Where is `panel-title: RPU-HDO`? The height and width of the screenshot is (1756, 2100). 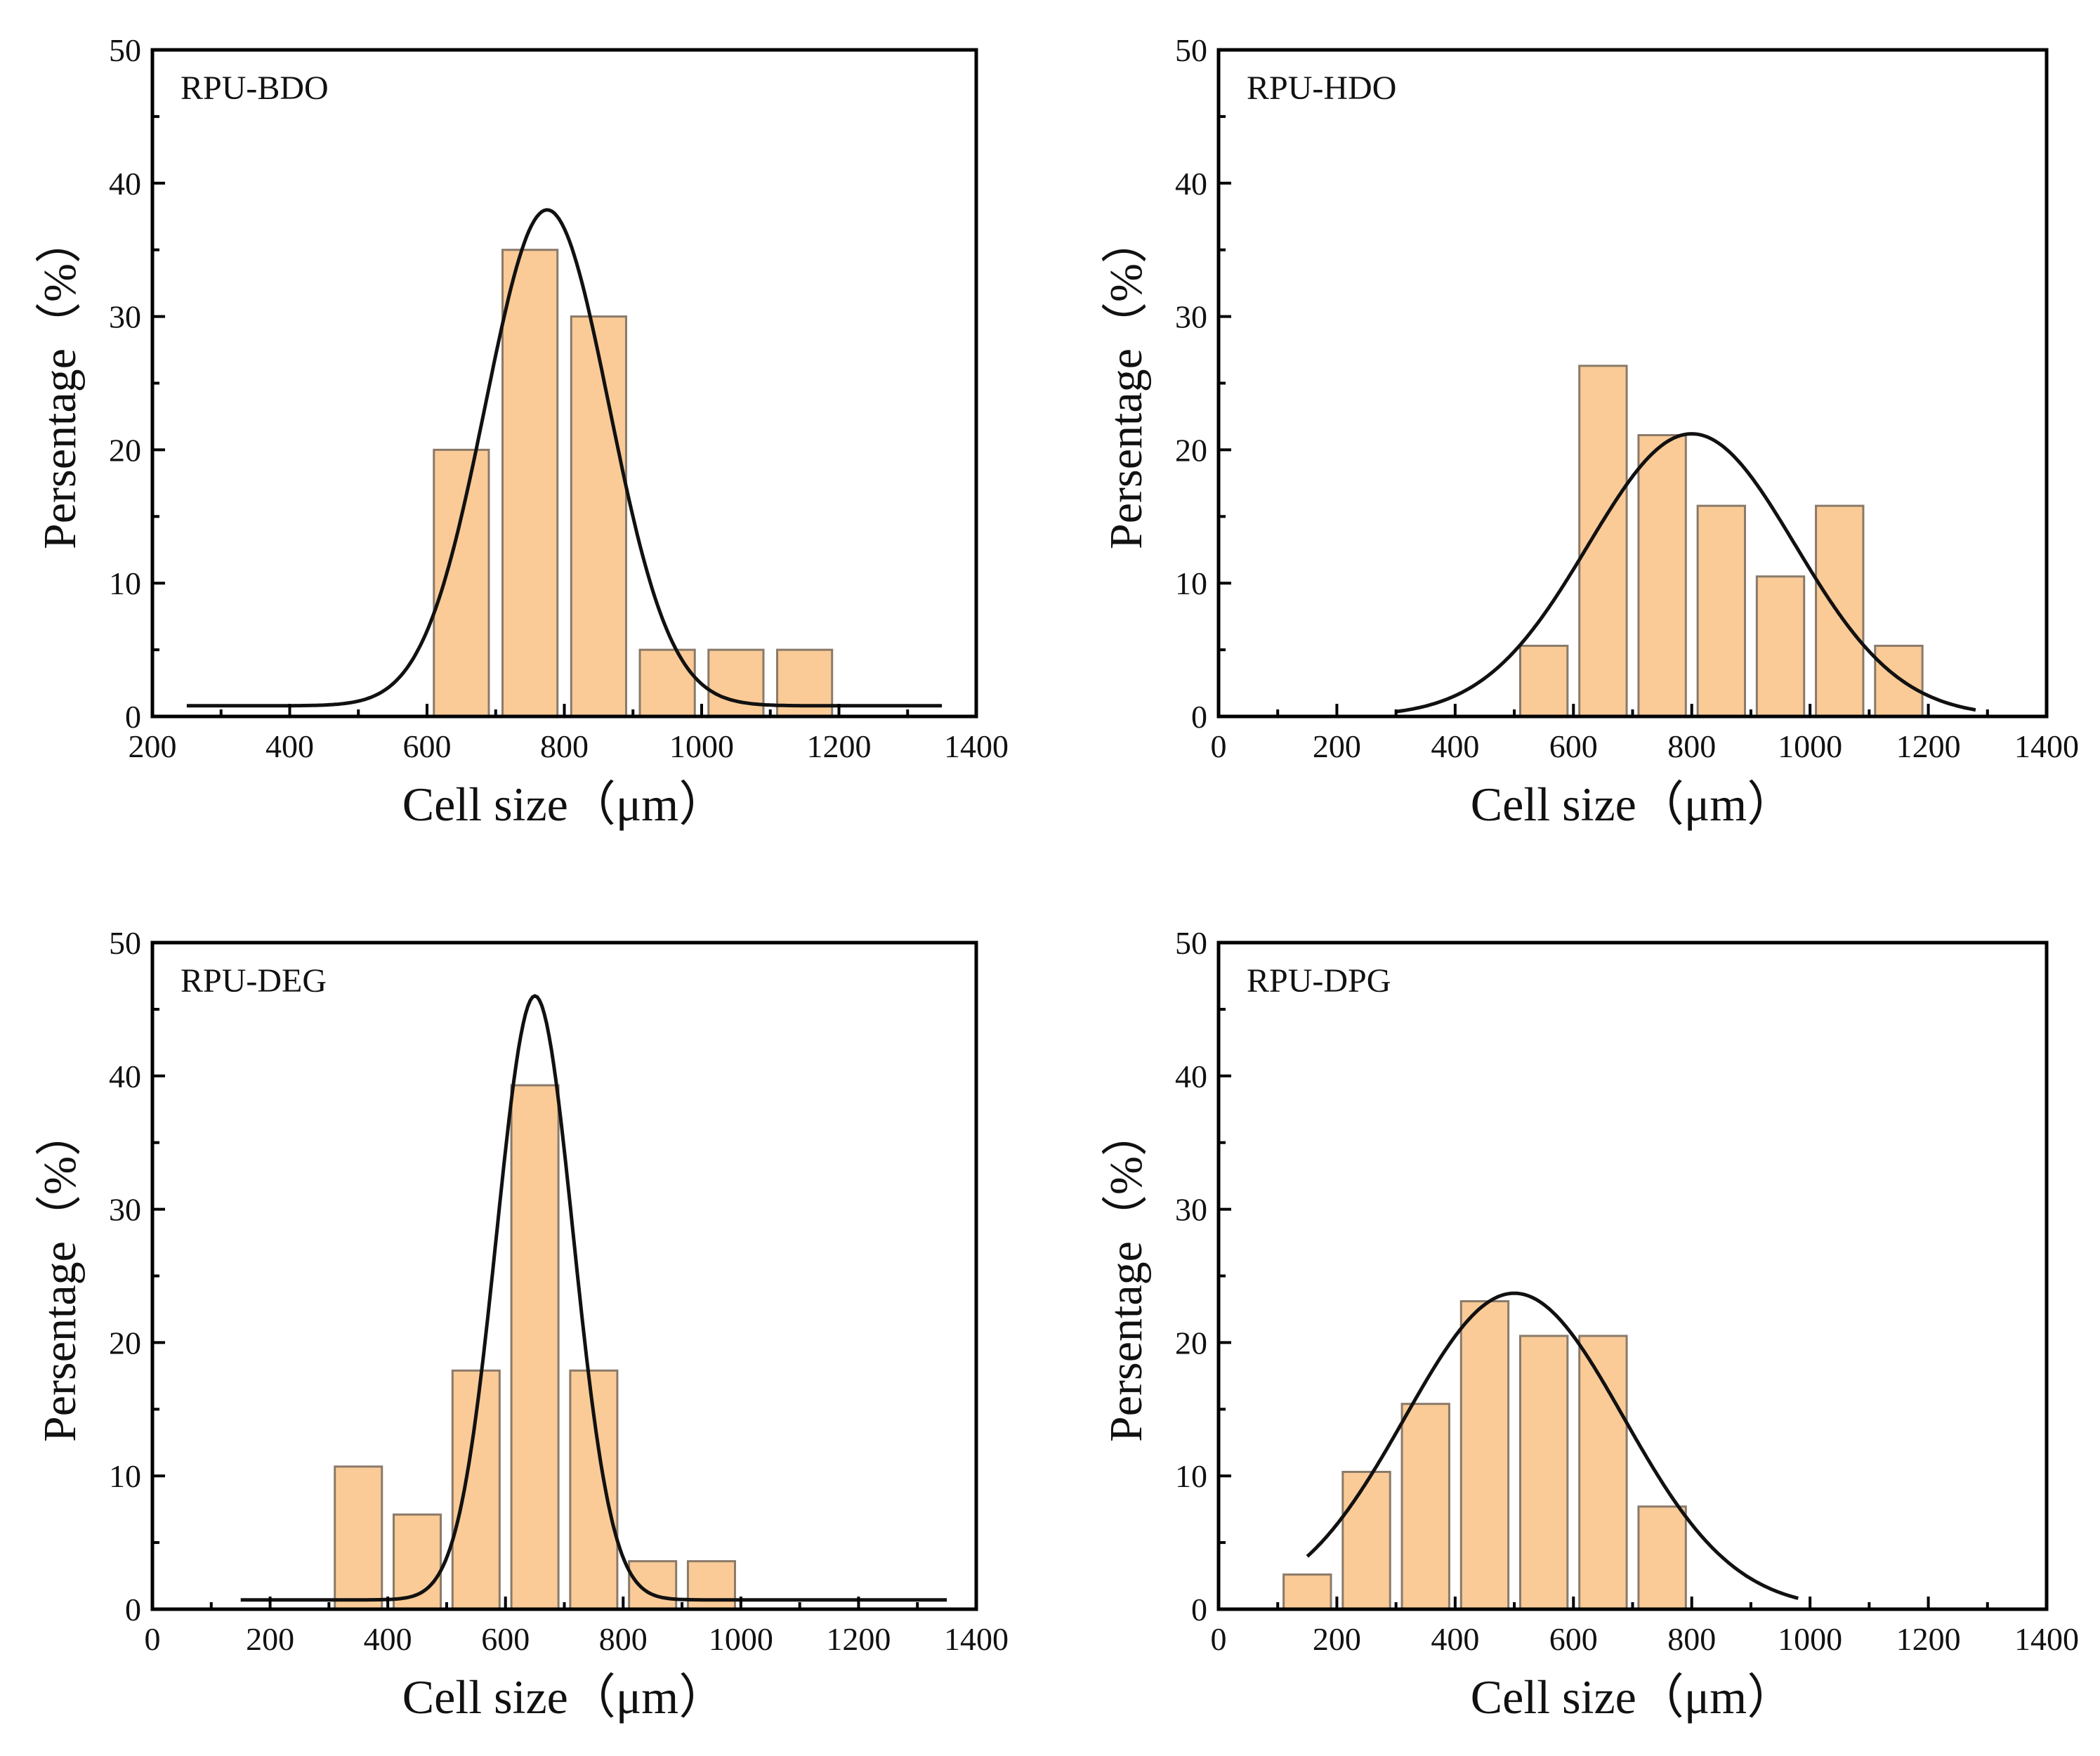
panel-title: RPU-HDO is located at coordinates (1321, 88).